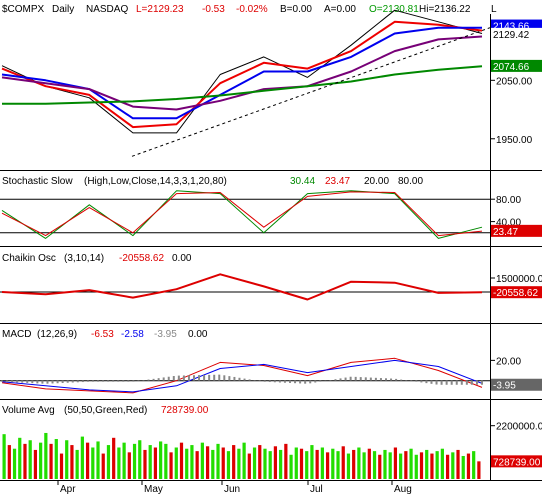 The height and width of the screenshot is (495, 542). I want to click on sma-green-line, so click(242, 85).